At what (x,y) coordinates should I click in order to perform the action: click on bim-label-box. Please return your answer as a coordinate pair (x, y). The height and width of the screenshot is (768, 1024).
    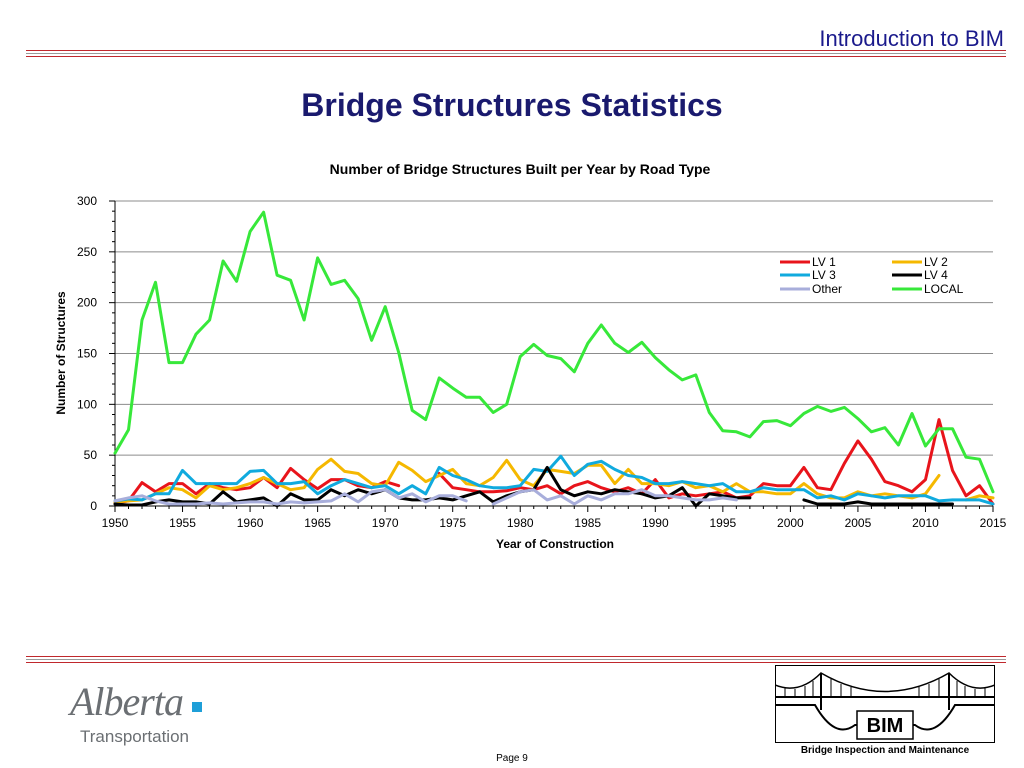
    Looking at the image, I should click on (885, 725).